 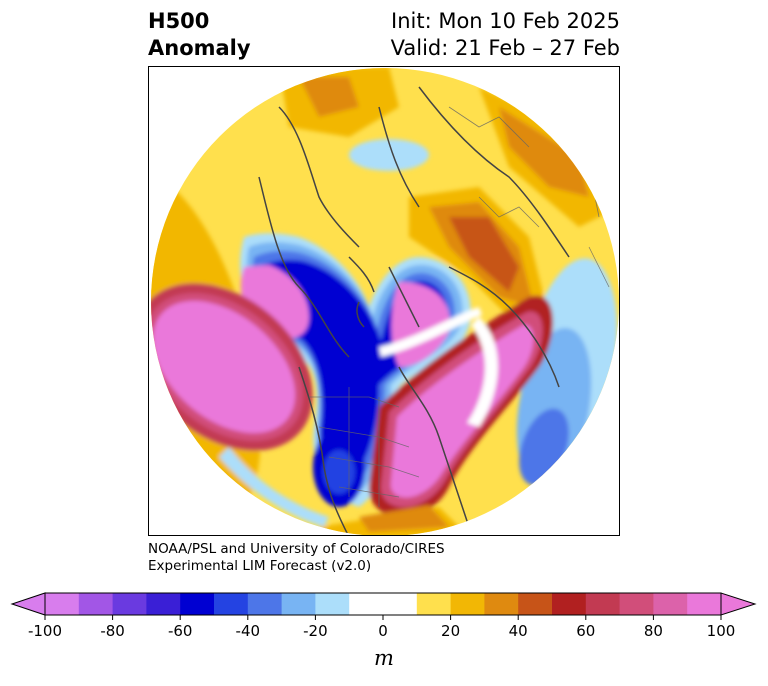 What do you see at coordinates (199, 35) in the screenshot?
I see `map-title: H500 Anomaly` at bounding box center [199, 35].